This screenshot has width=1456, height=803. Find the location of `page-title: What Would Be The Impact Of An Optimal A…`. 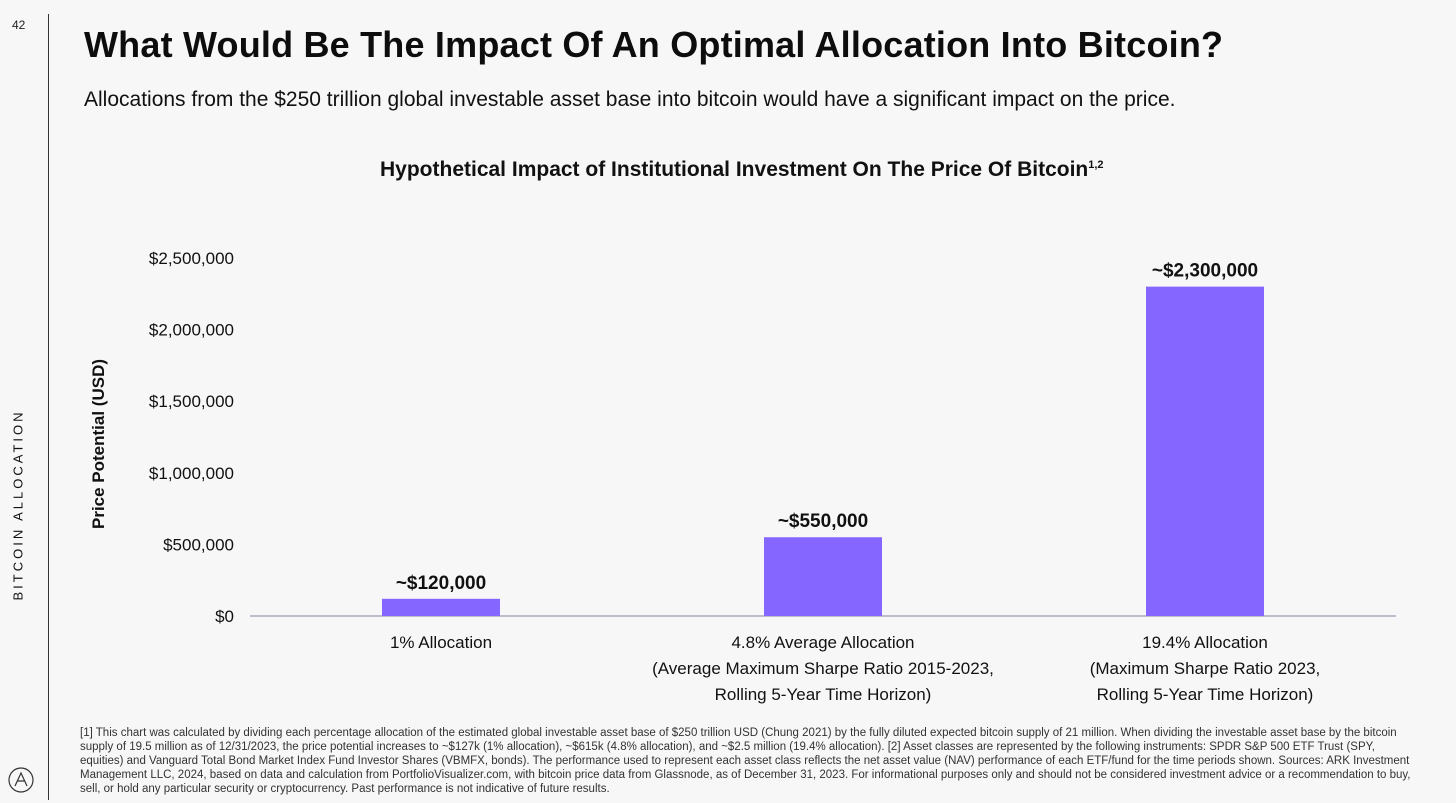

page-title: What Would Be The Impact Of An Optimal A… is located at coordinates (654, 44).